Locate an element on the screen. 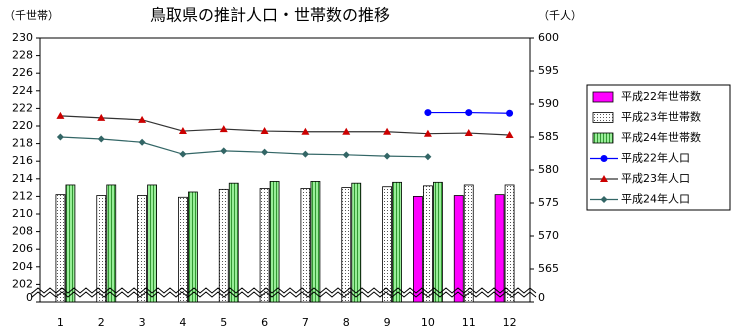 The height and width of the screenshot is (336, 733). legend-label: 平成23年人口 is located at coordinates (655, 178).